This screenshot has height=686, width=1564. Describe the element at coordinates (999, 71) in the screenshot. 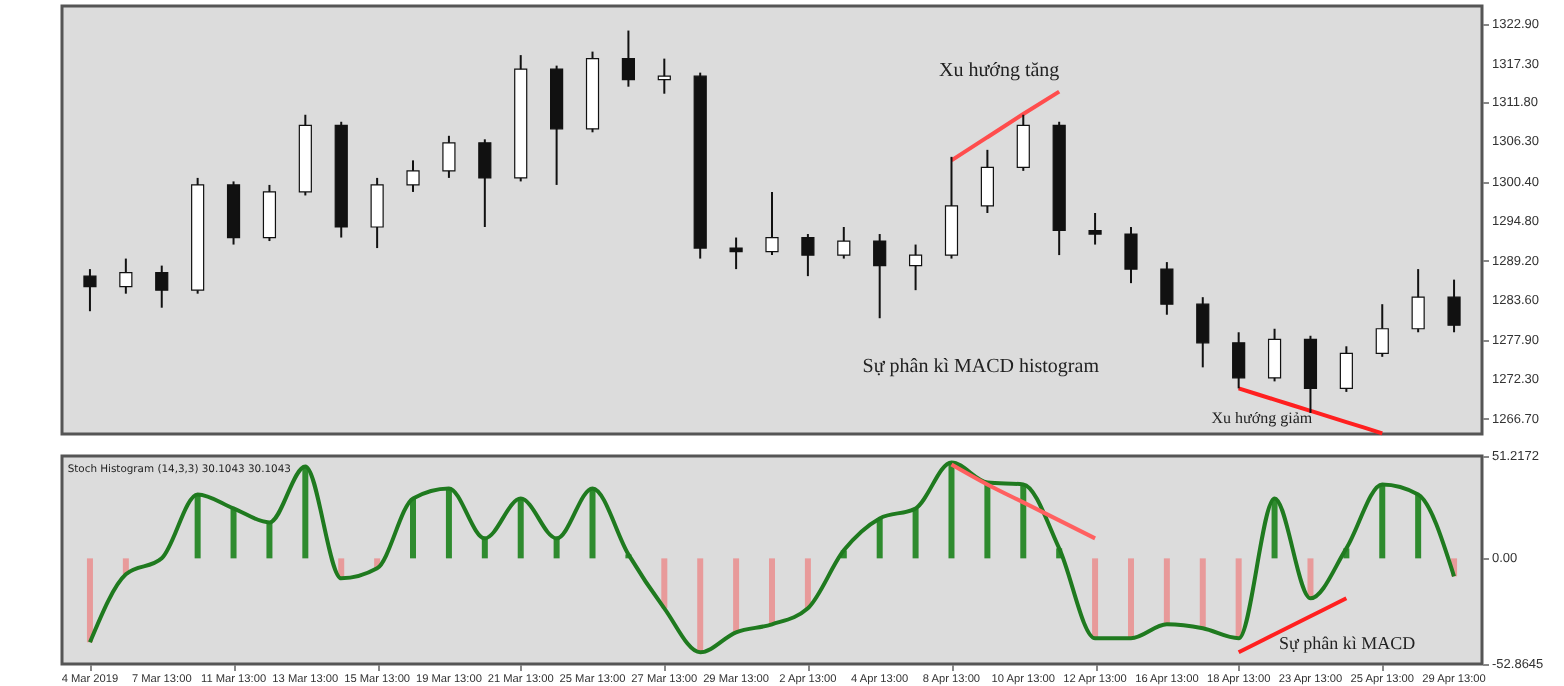

I see `annotation: Xu hướng tăng` at that location.